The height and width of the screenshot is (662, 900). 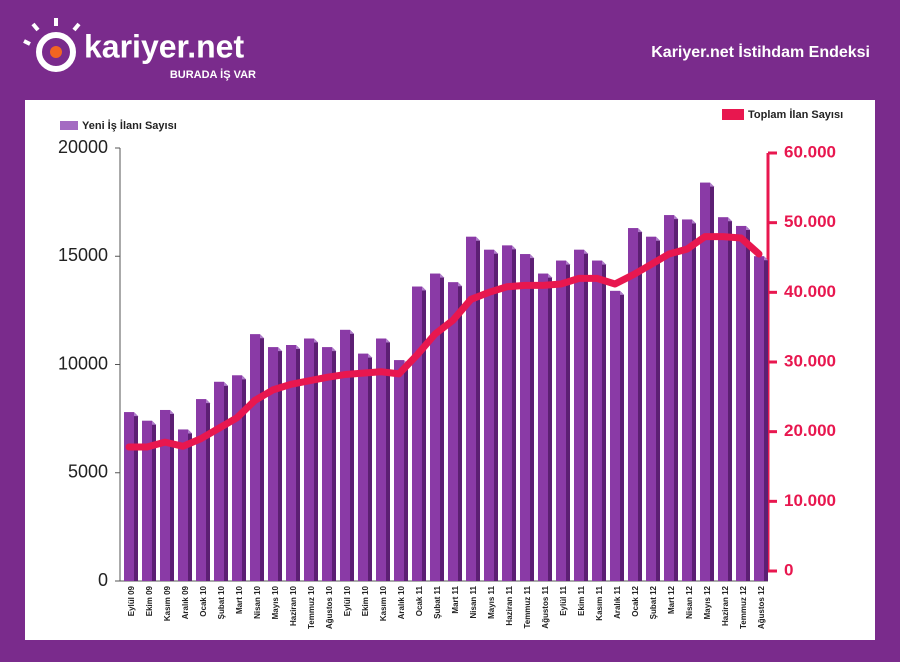 What do you see at coordinates (455, 599) in the screenshot?
I see `x-tick-label: Mart 11` at bounding box center [455, 599].